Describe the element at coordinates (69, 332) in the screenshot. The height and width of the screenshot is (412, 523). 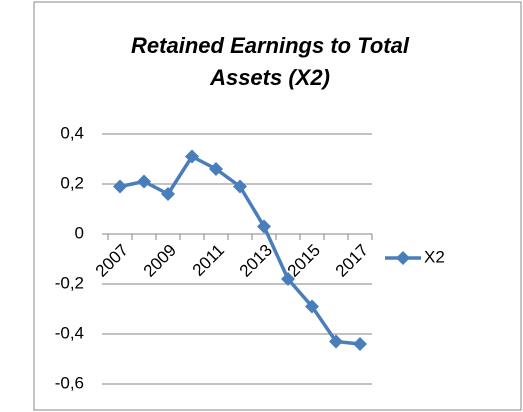
I see `y-tick-label: -0,4` at that location.